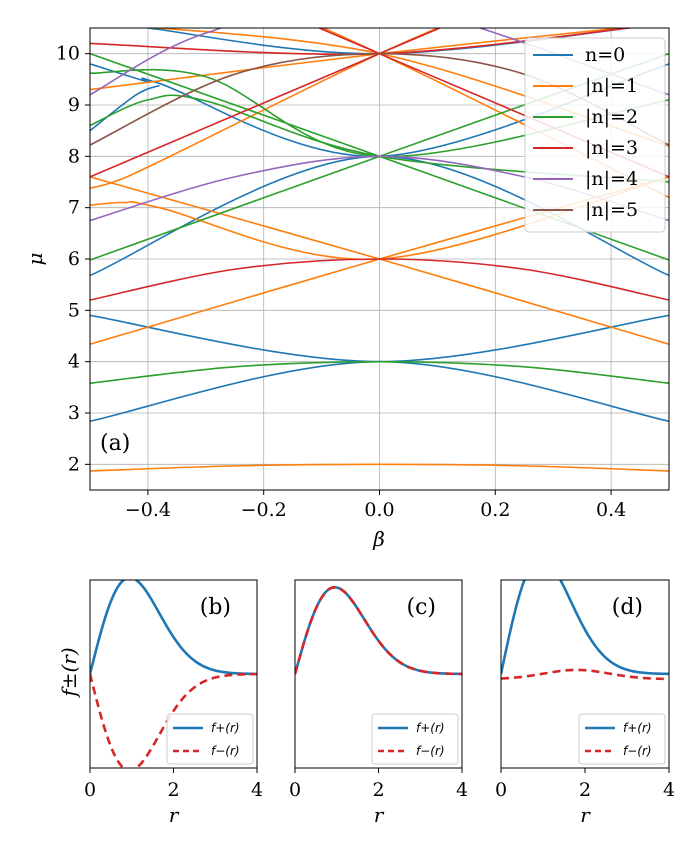 The height and width of the screenshot is (850, 700). I want to click on panel-d: 0 2 4 r (d) f+(r) f−(r), so click(585, 703).